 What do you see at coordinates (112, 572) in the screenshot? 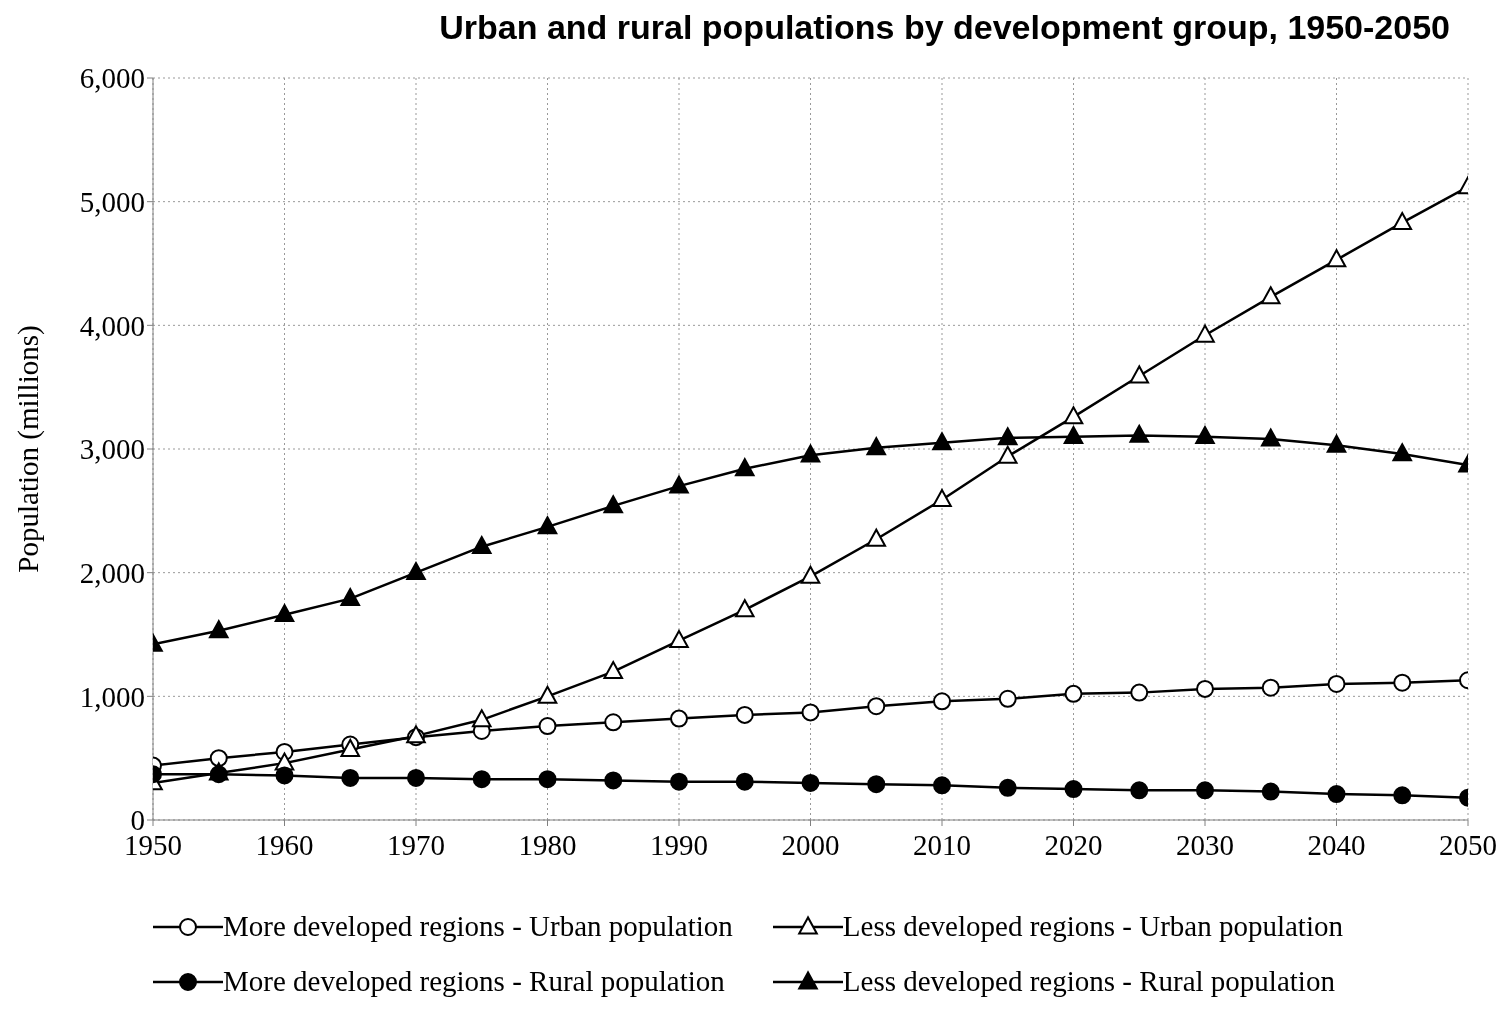
I see `y-tick-label: 2,000` at bounding box center [112, 572].